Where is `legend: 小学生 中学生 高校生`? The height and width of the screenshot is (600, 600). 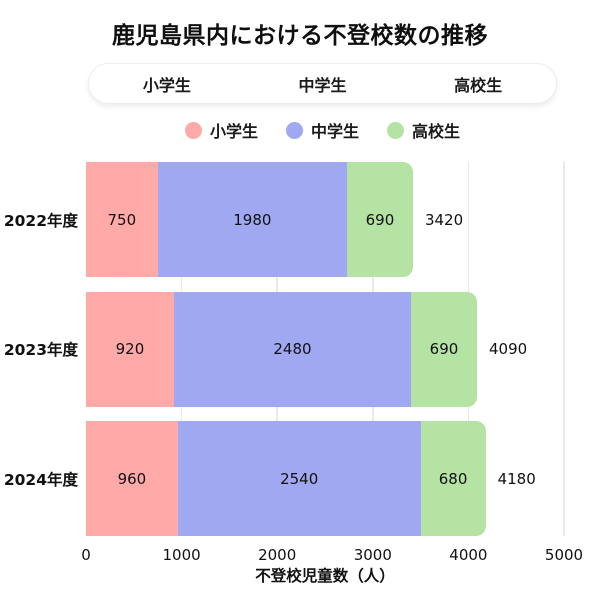
legend: 小学生 中学生 高校生 is located at coordinates (322, 130).